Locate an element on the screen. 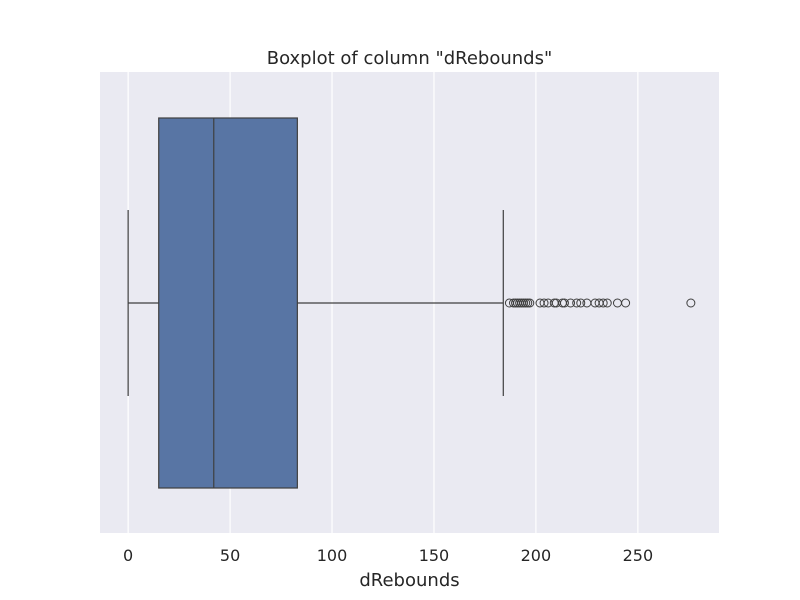 The image size is (800, 600). iqr-box is located at coordinates (228, 303).